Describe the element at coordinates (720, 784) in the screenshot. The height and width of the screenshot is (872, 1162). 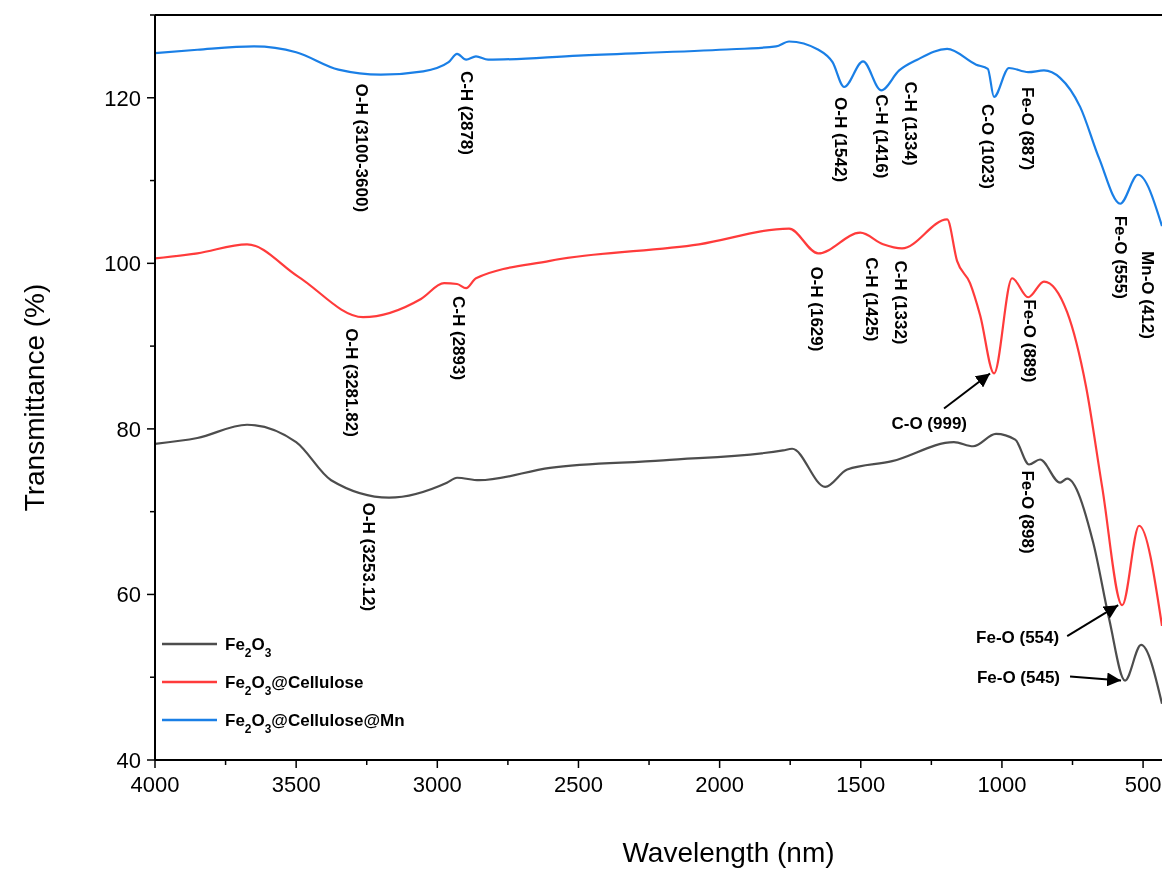
I see `x-tick-label: 2000` at that location.